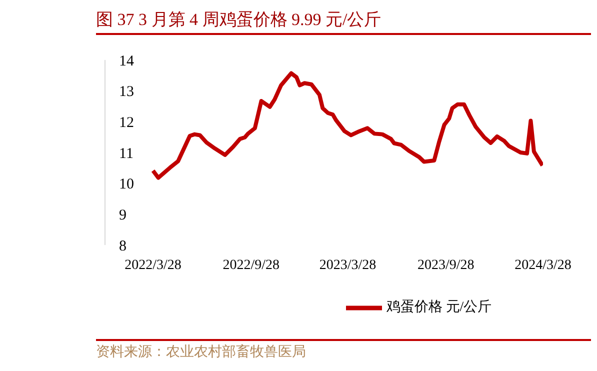  Describe the element at coordinates (543, 265) in the screenshot. I see `x-tick-label: 2024/3/28` at that location.